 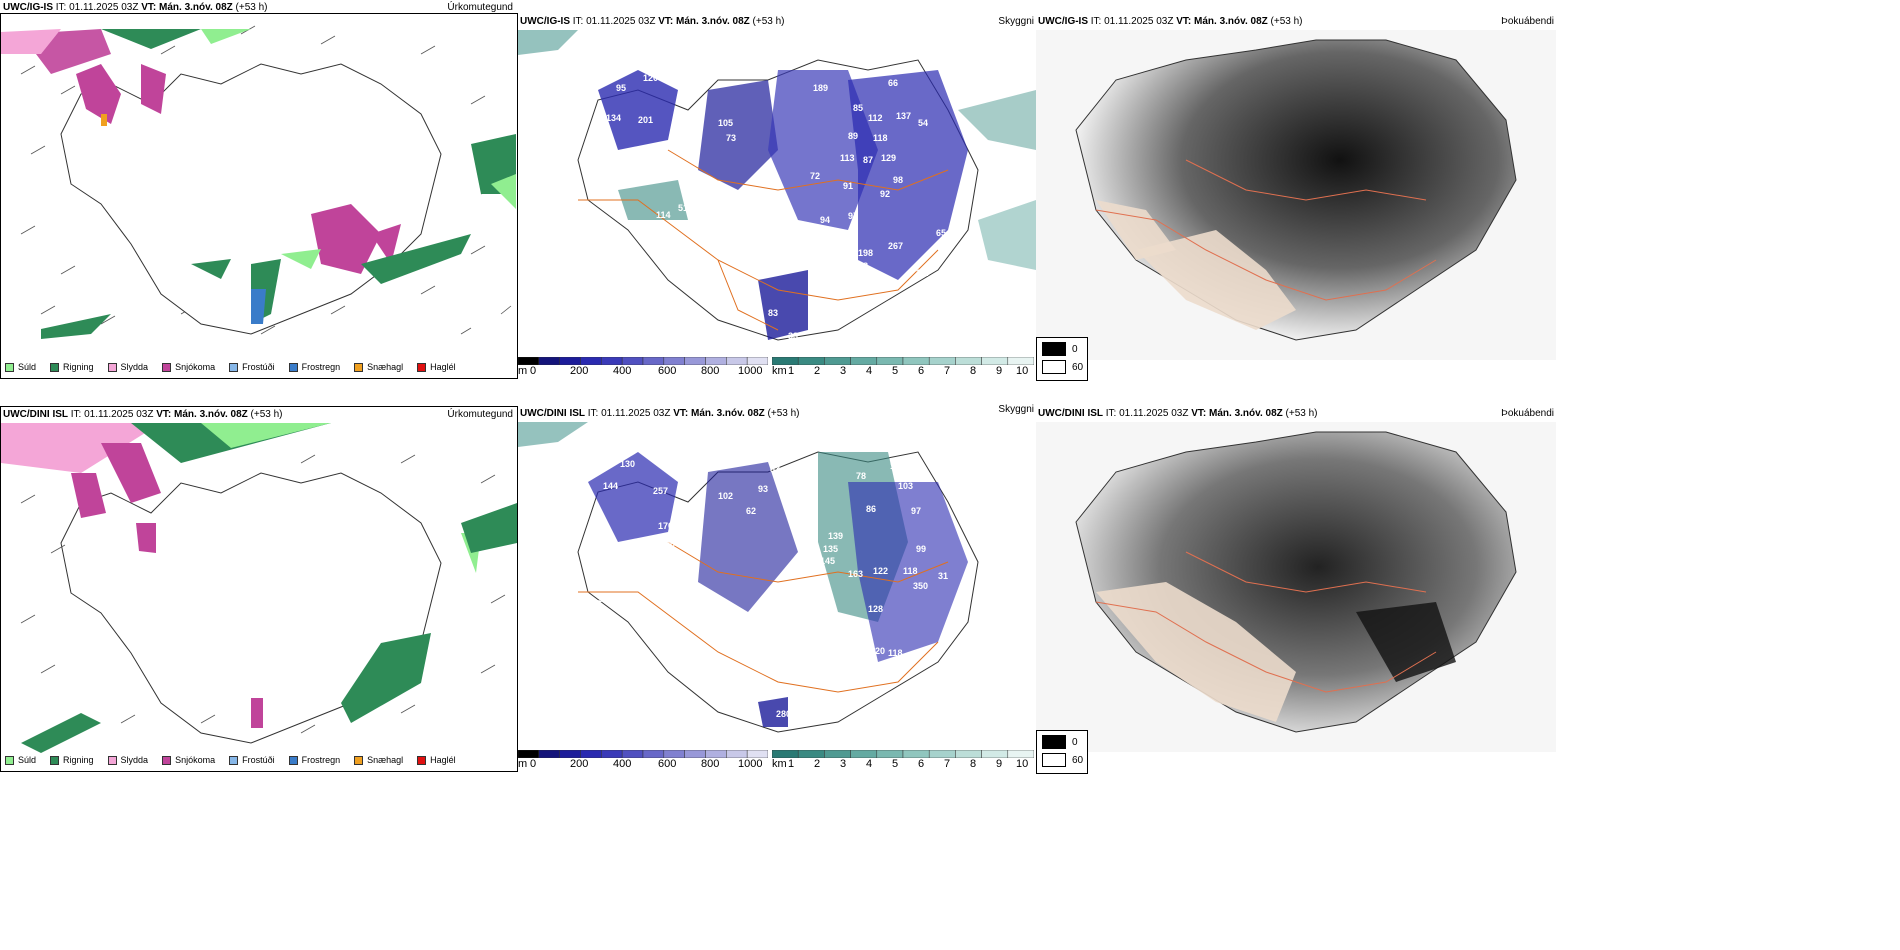 I want to click on vis-label: 144, so click(x=611, y=486).